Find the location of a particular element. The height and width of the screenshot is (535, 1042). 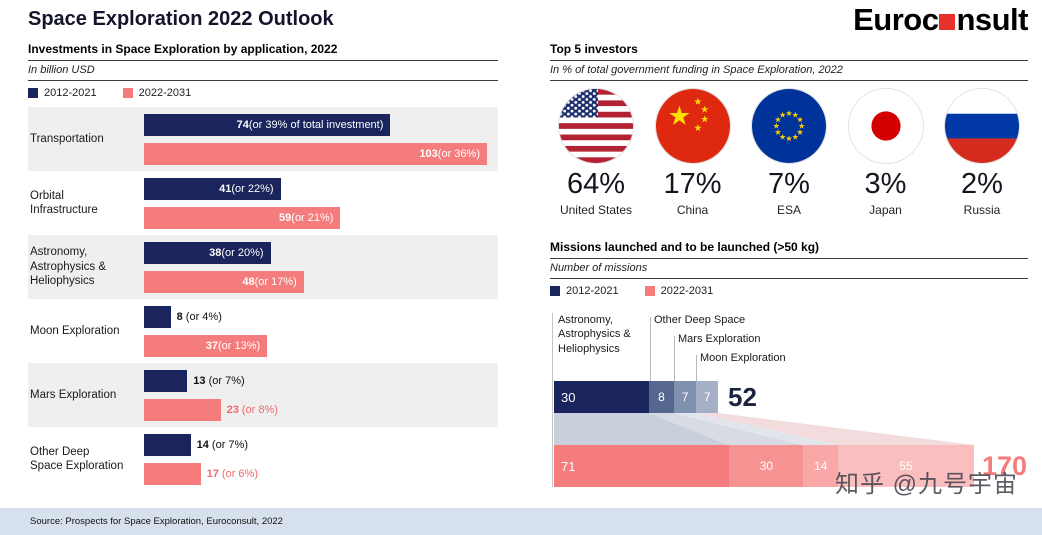

us-flag-icon is located at coordinates (596, 126).